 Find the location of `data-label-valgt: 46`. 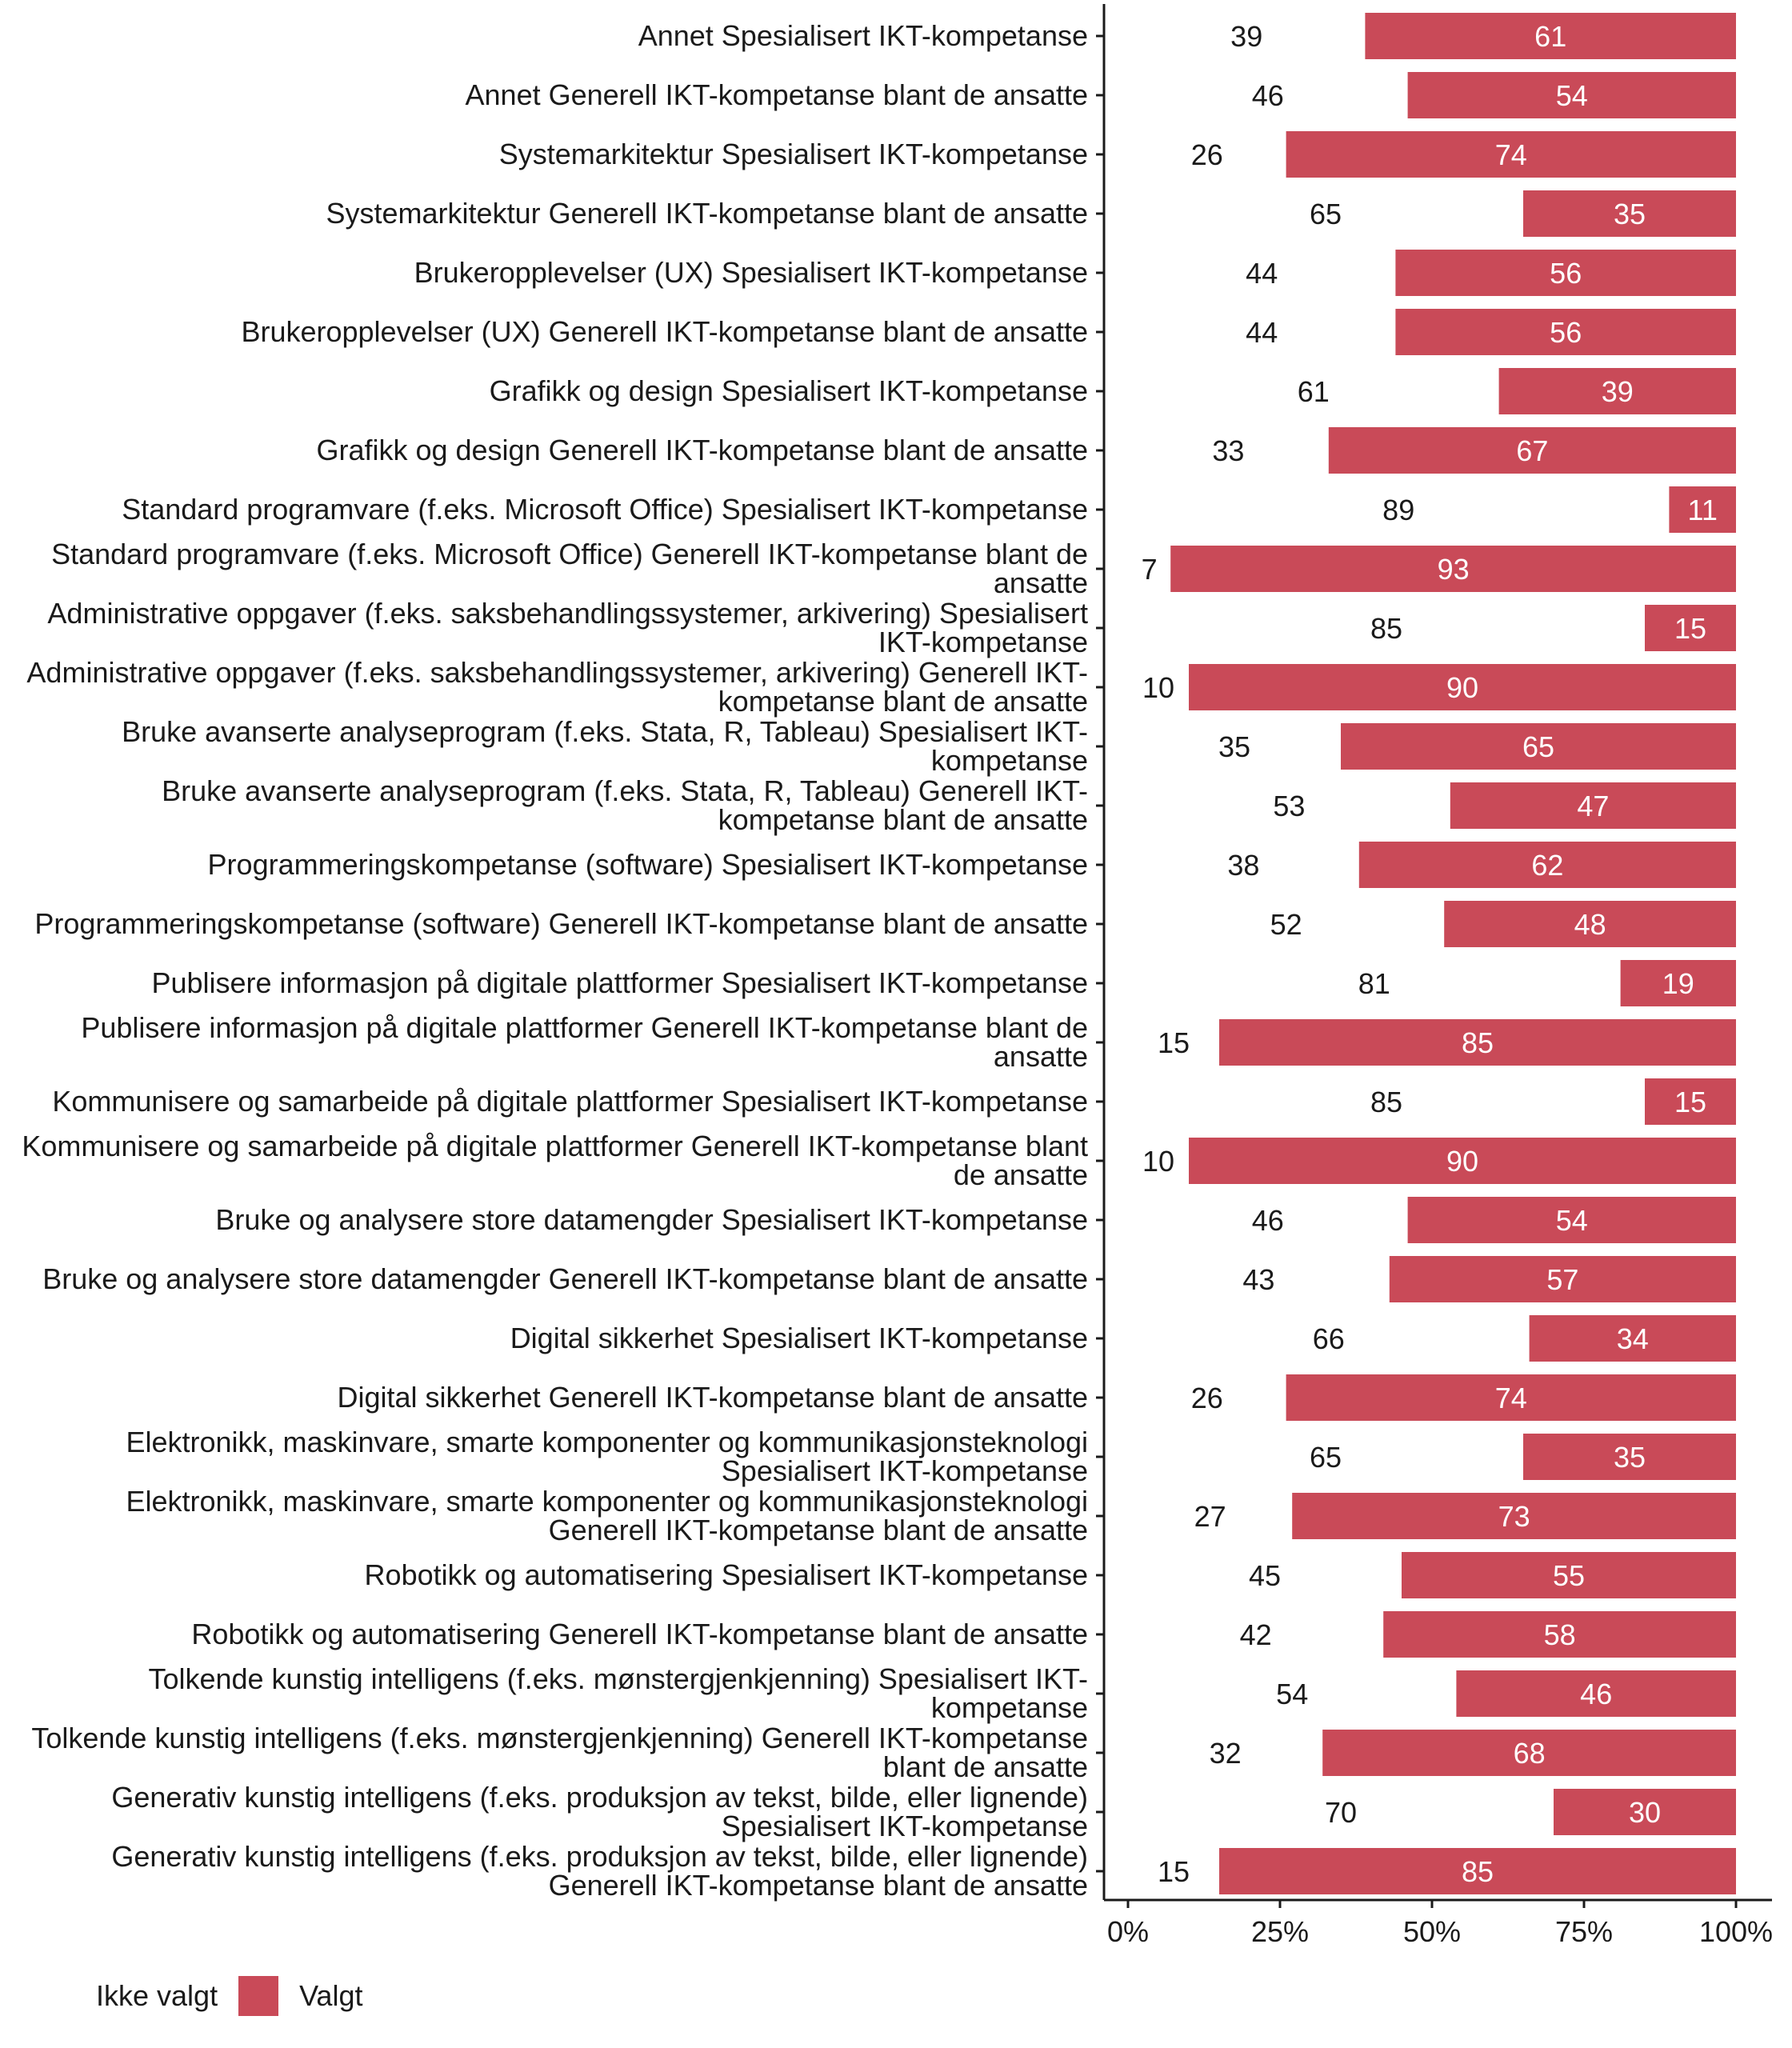

data-label-valgt: 46 is located at coordinates (1596, 1694).